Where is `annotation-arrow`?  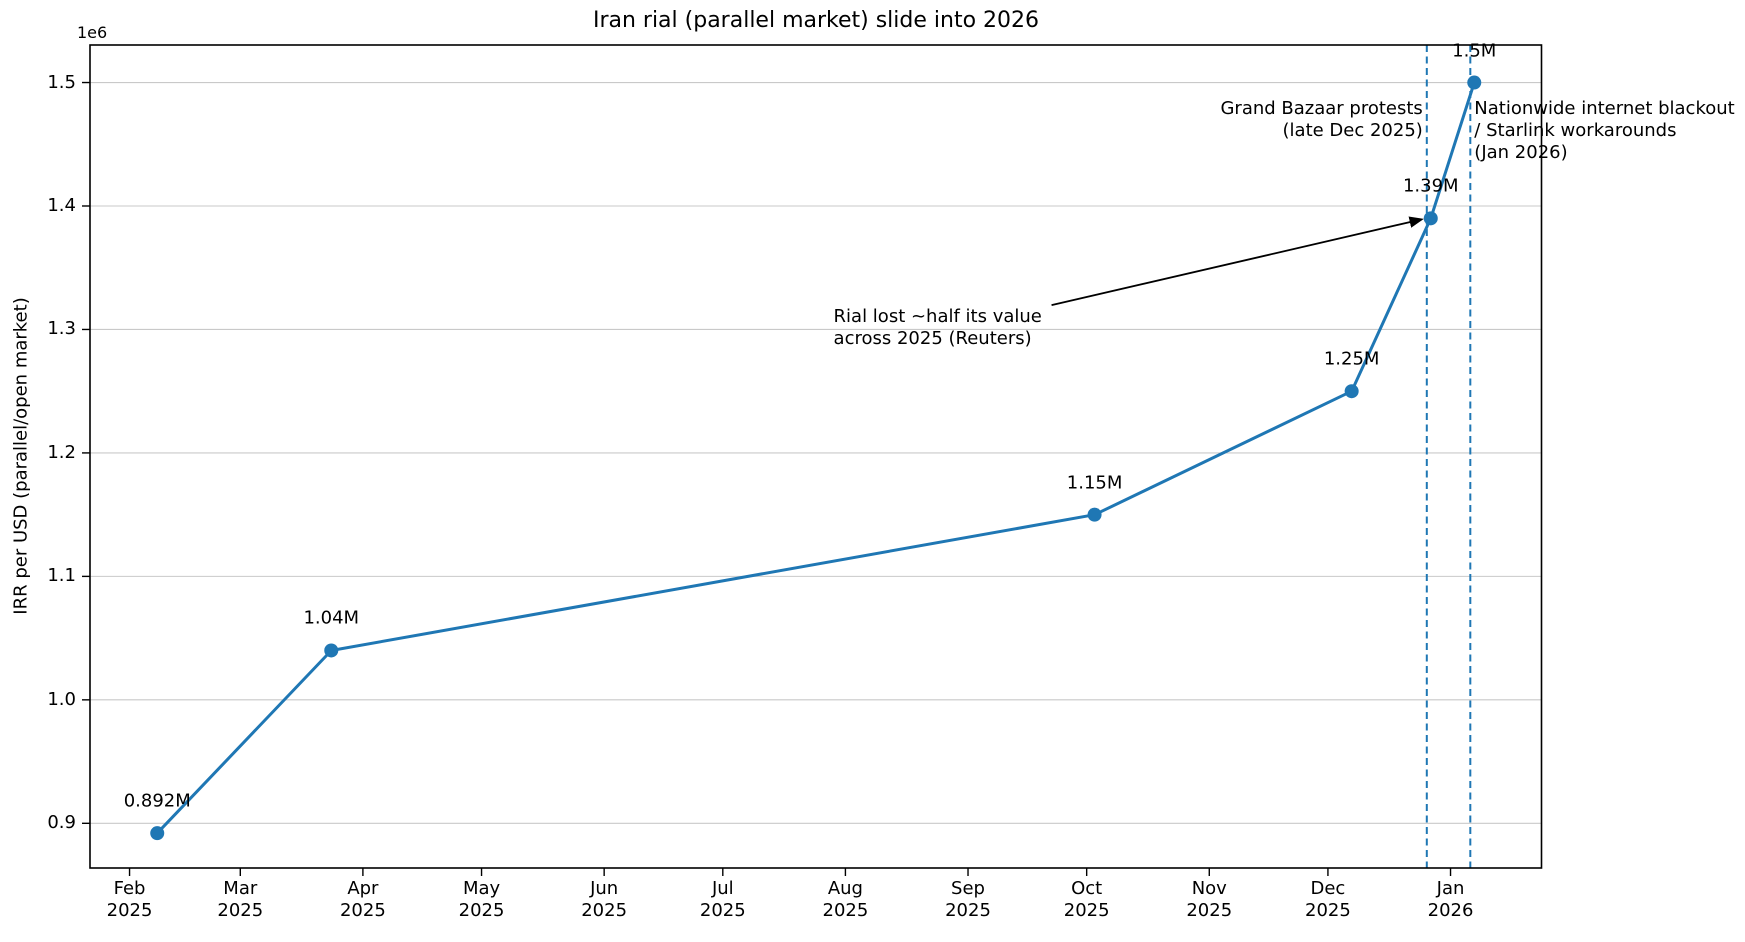
annotation-arrow is located at coordinates (1237, 261).